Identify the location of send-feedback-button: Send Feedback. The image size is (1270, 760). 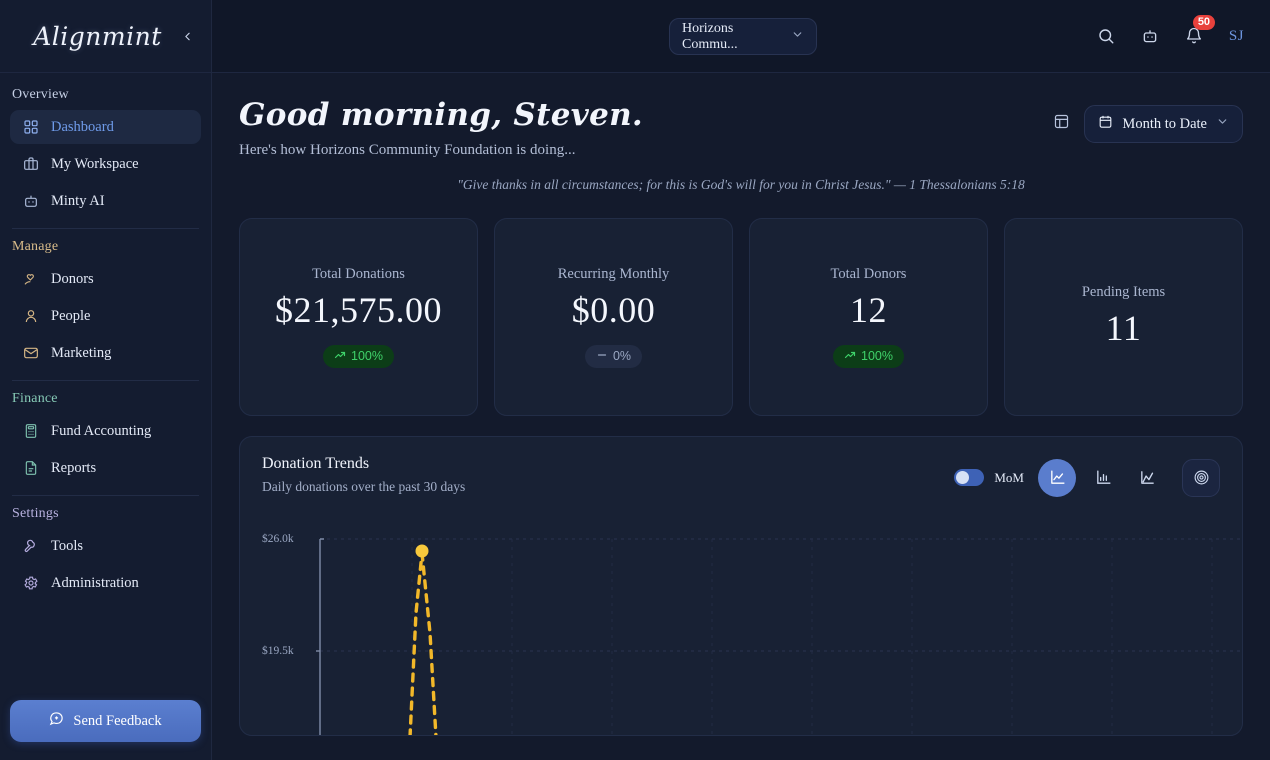
(105, 721).